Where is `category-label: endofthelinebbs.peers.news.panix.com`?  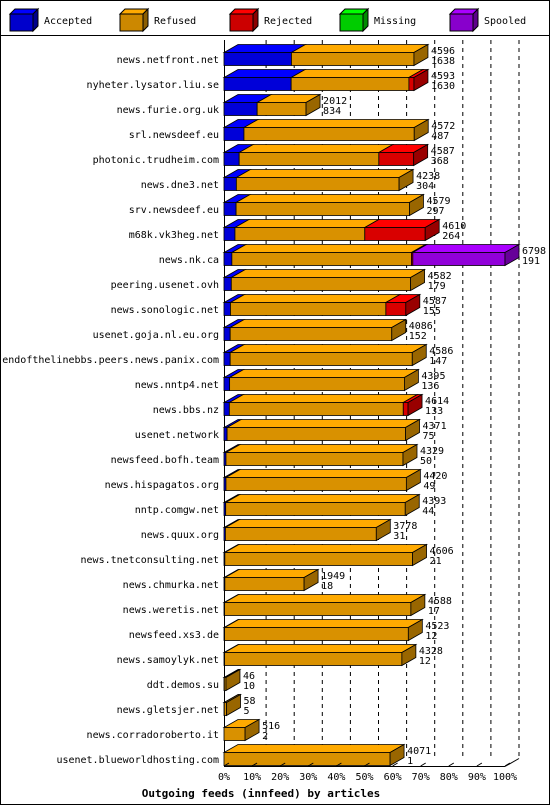
category-label: endofthelinebbs.peers.news.panix.com is located at coordinates (110, 360).